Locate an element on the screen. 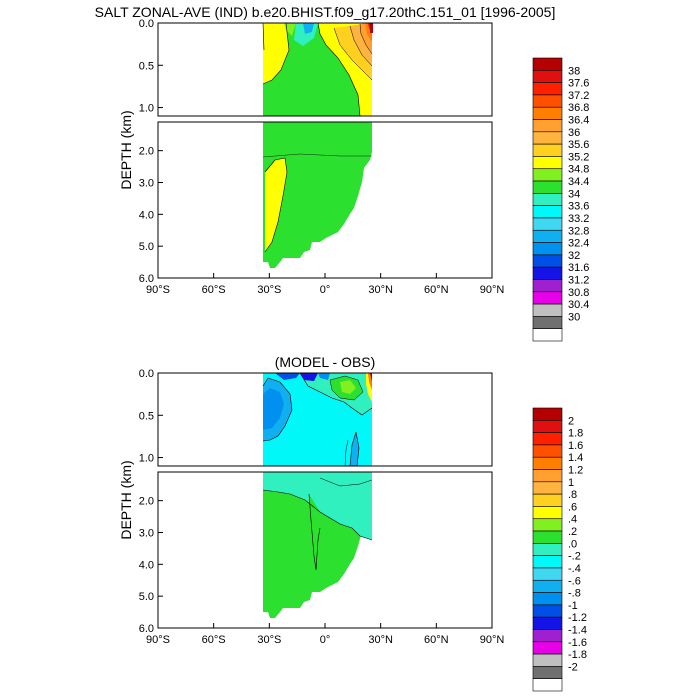 This screenshot has width=700, height=700. colorbar-label: 34.4 is located at coordinates (578, 182).